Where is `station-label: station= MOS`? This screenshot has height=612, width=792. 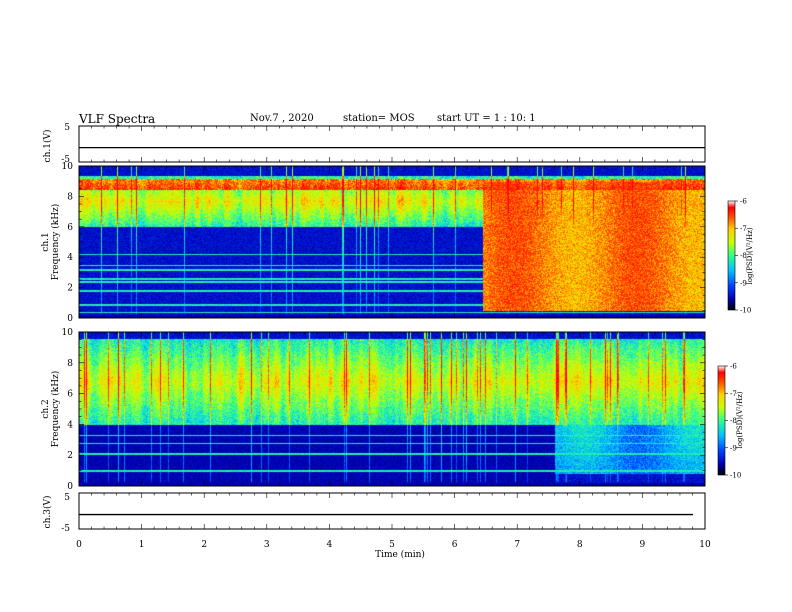
station-label: station= MOS is located at coordinates (379, 118).